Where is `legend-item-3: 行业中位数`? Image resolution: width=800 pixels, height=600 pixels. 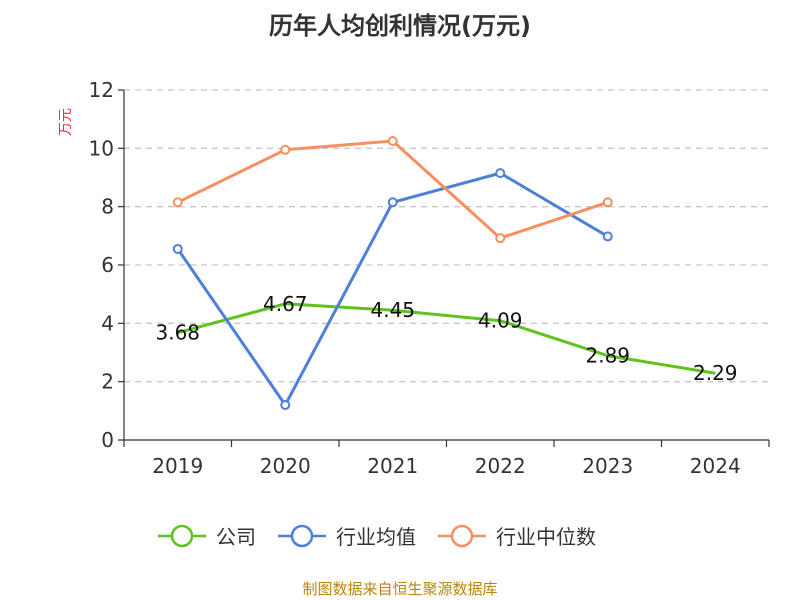 legend-item-3: 行业中位数 is located at coordinates (517, 536).